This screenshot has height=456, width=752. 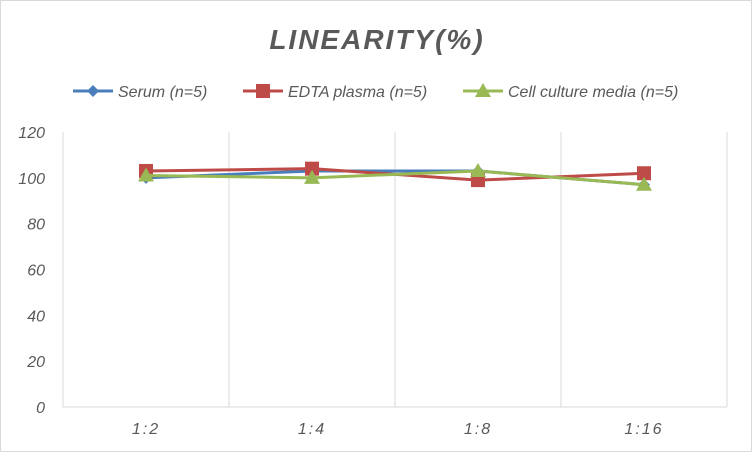 What do you see at coordinates (31, 179) in the screenshot?
I see `y-tick-label: 100` at bounding box center [31, 179].